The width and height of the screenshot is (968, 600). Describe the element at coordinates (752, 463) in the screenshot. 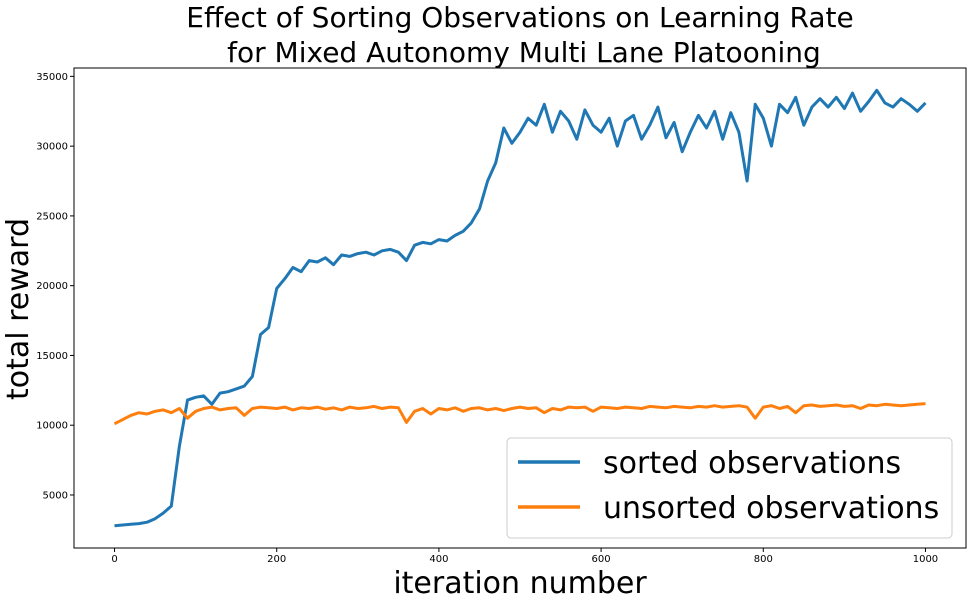

I see `legend-label-sorted: sorted observations` at that location.